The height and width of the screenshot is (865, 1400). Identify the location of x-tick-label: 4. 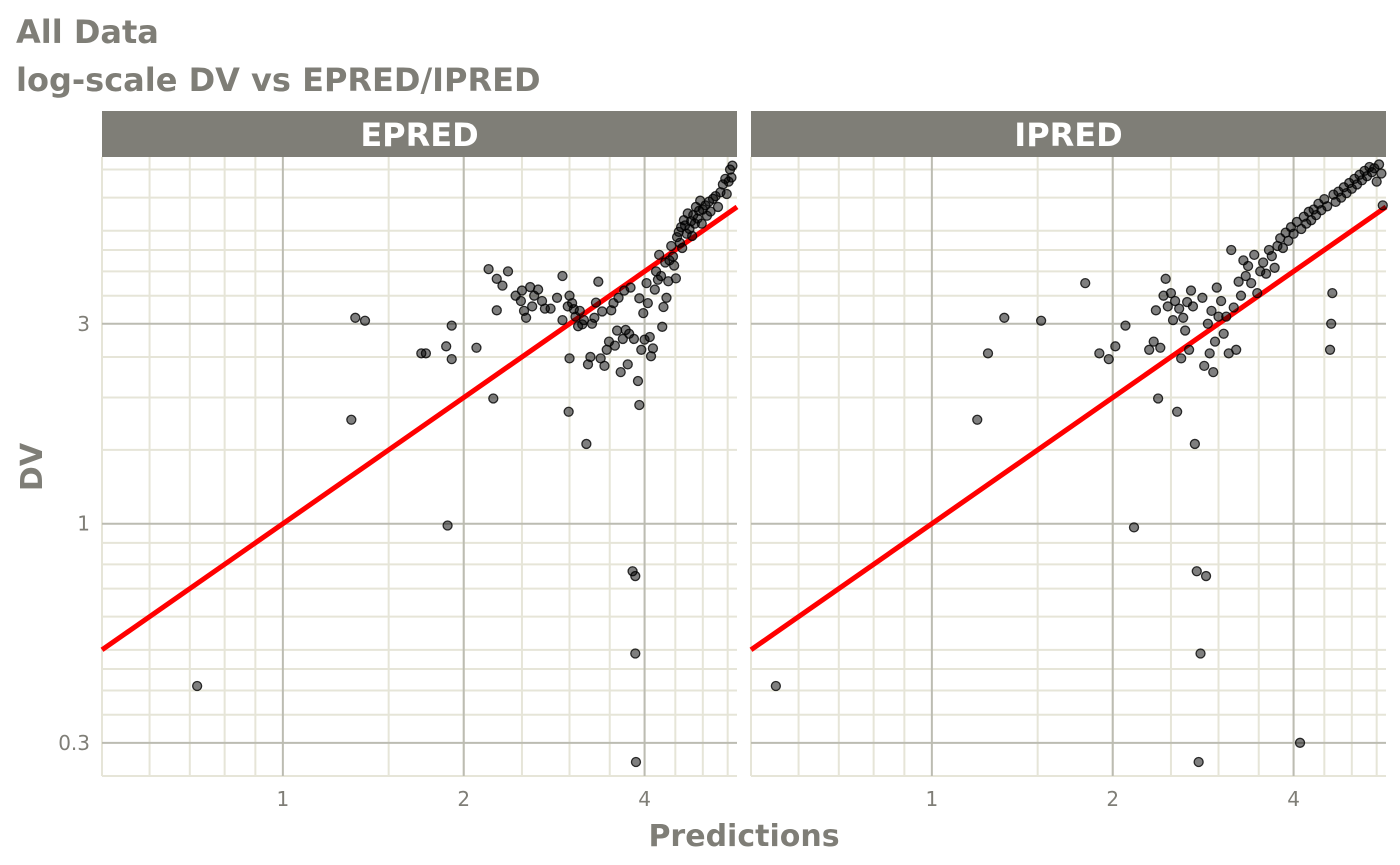
(644, 799).